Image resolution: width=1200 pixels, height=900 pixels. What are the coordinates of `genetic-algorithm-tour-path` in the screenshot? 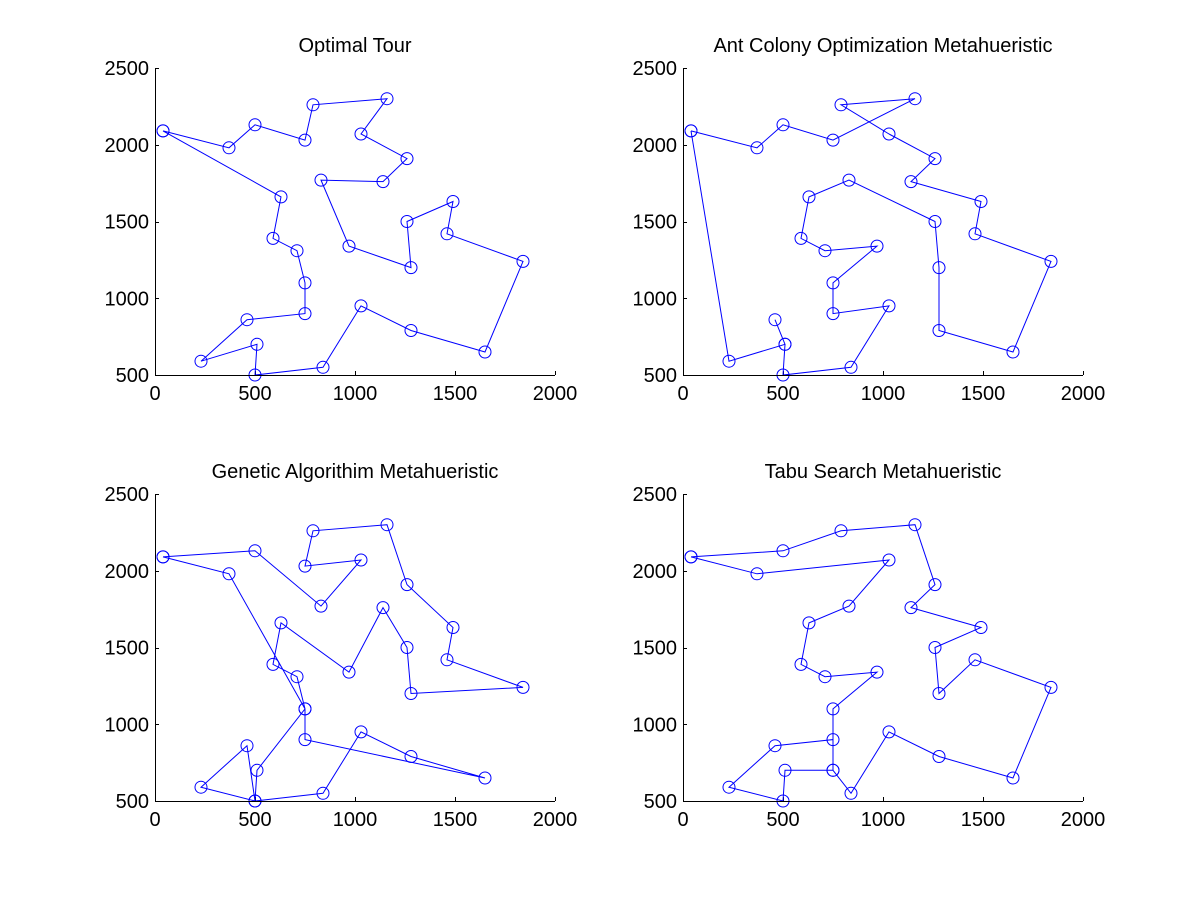 It's located at (343, 663).